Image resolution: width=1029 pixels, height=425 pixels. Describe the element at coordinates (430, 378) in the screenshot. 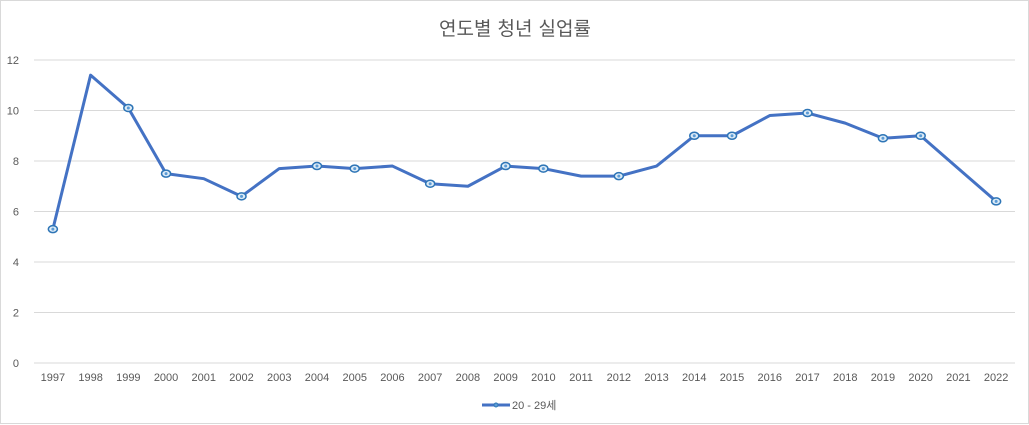

I see `x-tick-label: 2007` at that location.